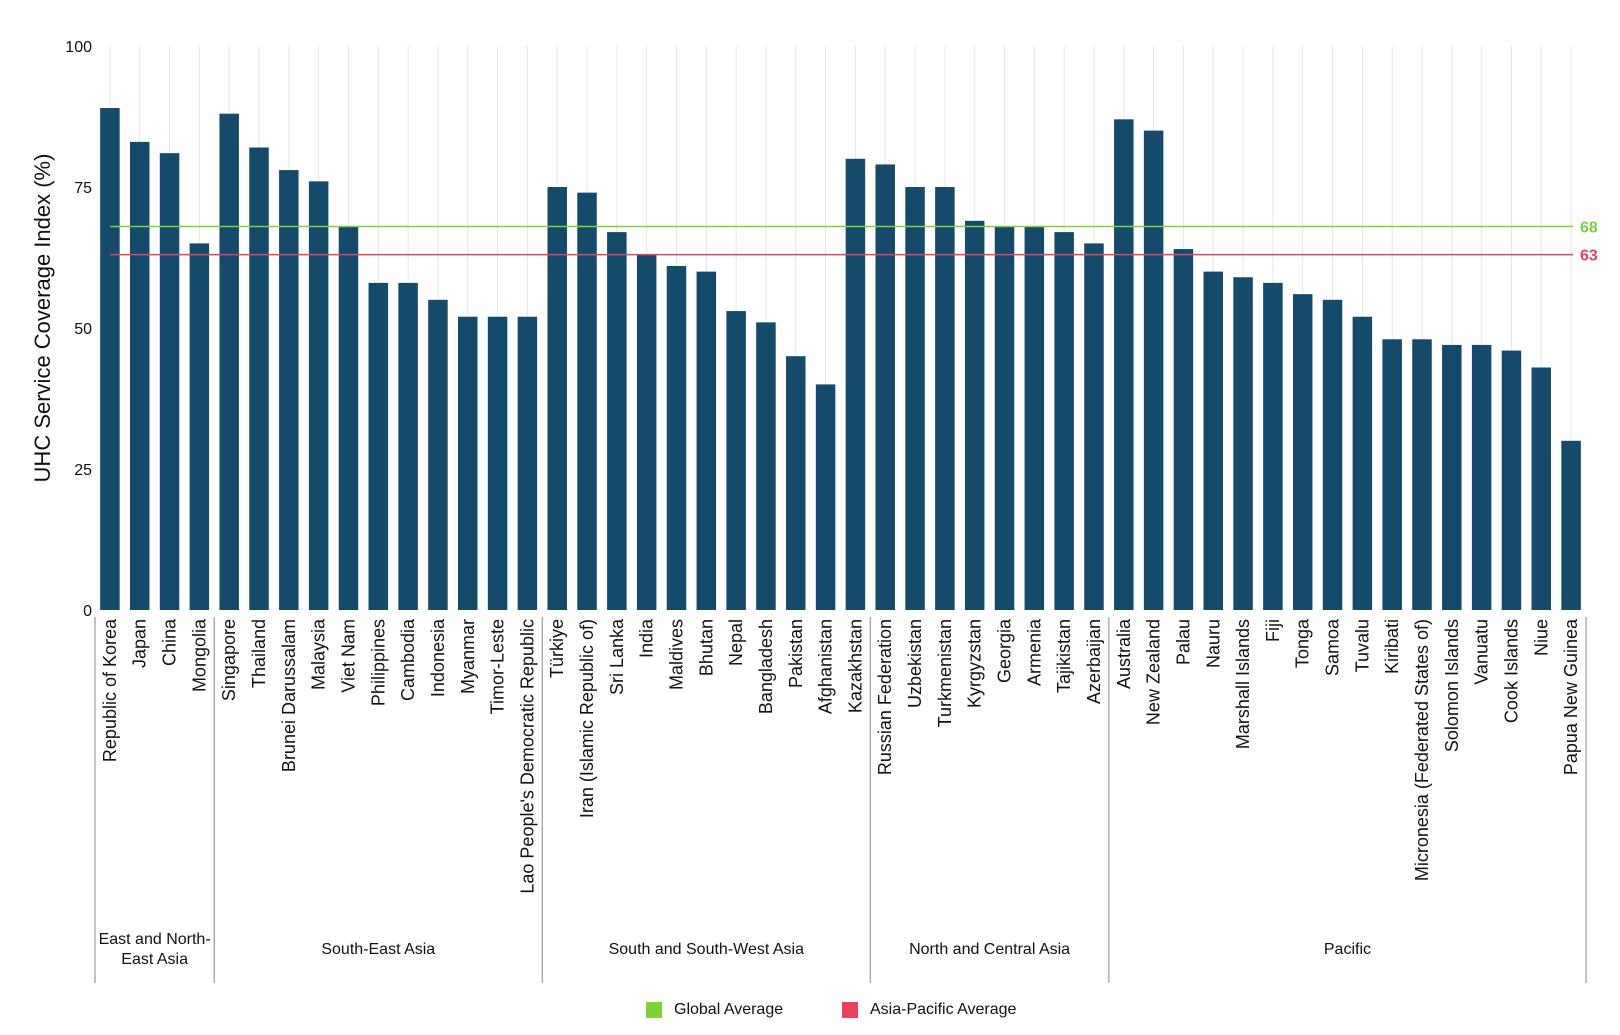 The image size is (1620, 1035). What do you see at coordinates (378, 949) in the screenshot?
I see `group-label: South-East Asia` at bounding box center [378, 949].